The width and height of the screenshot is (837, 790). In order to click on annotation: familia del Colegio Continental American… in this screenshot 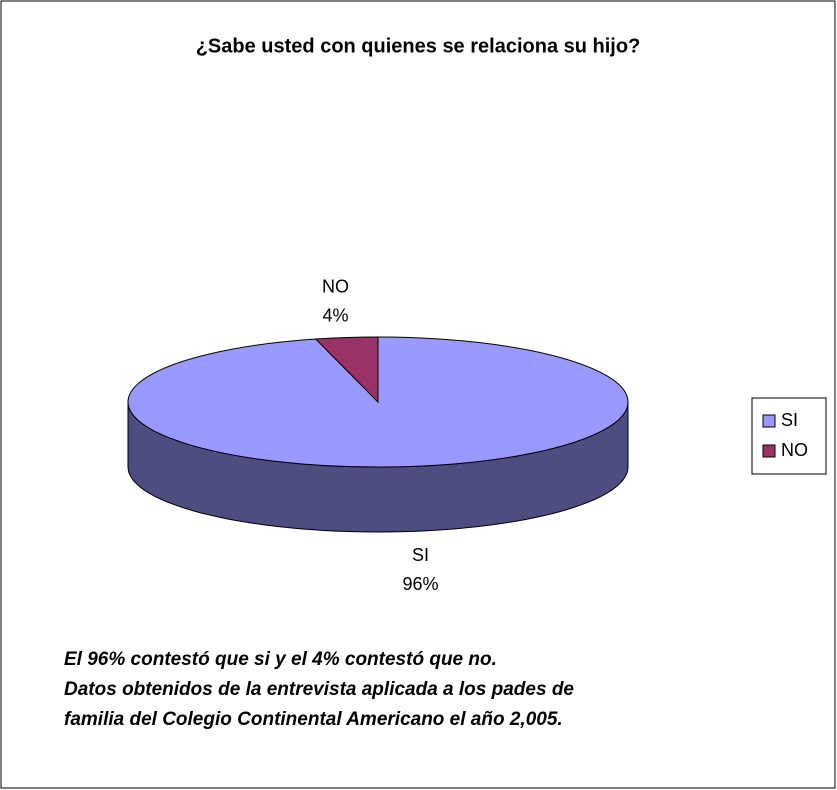, I will do `click(313, 719)`.